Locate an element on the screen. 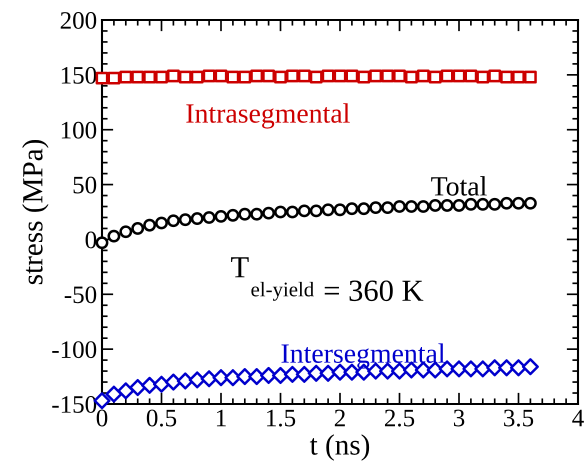 This screenshot has width=588, height=472. y-tick-label: -50 is located at coordinates (80, 295).